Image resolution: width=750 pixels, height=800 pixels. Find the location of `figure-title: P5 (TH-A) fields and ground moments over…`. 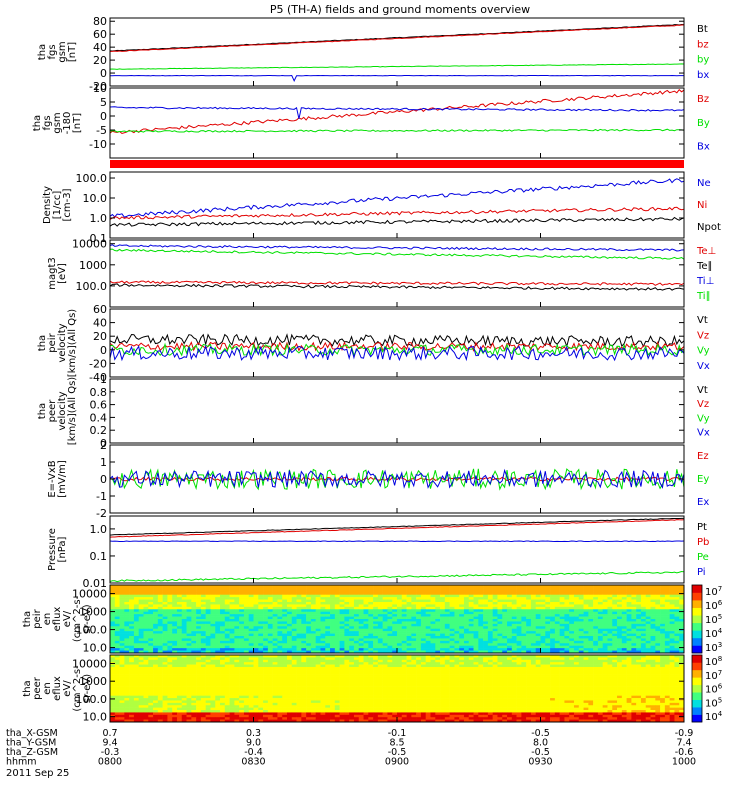

figure-title: P5 (TH-A) fields and ground moments over… is located at coordinates (400, 9).